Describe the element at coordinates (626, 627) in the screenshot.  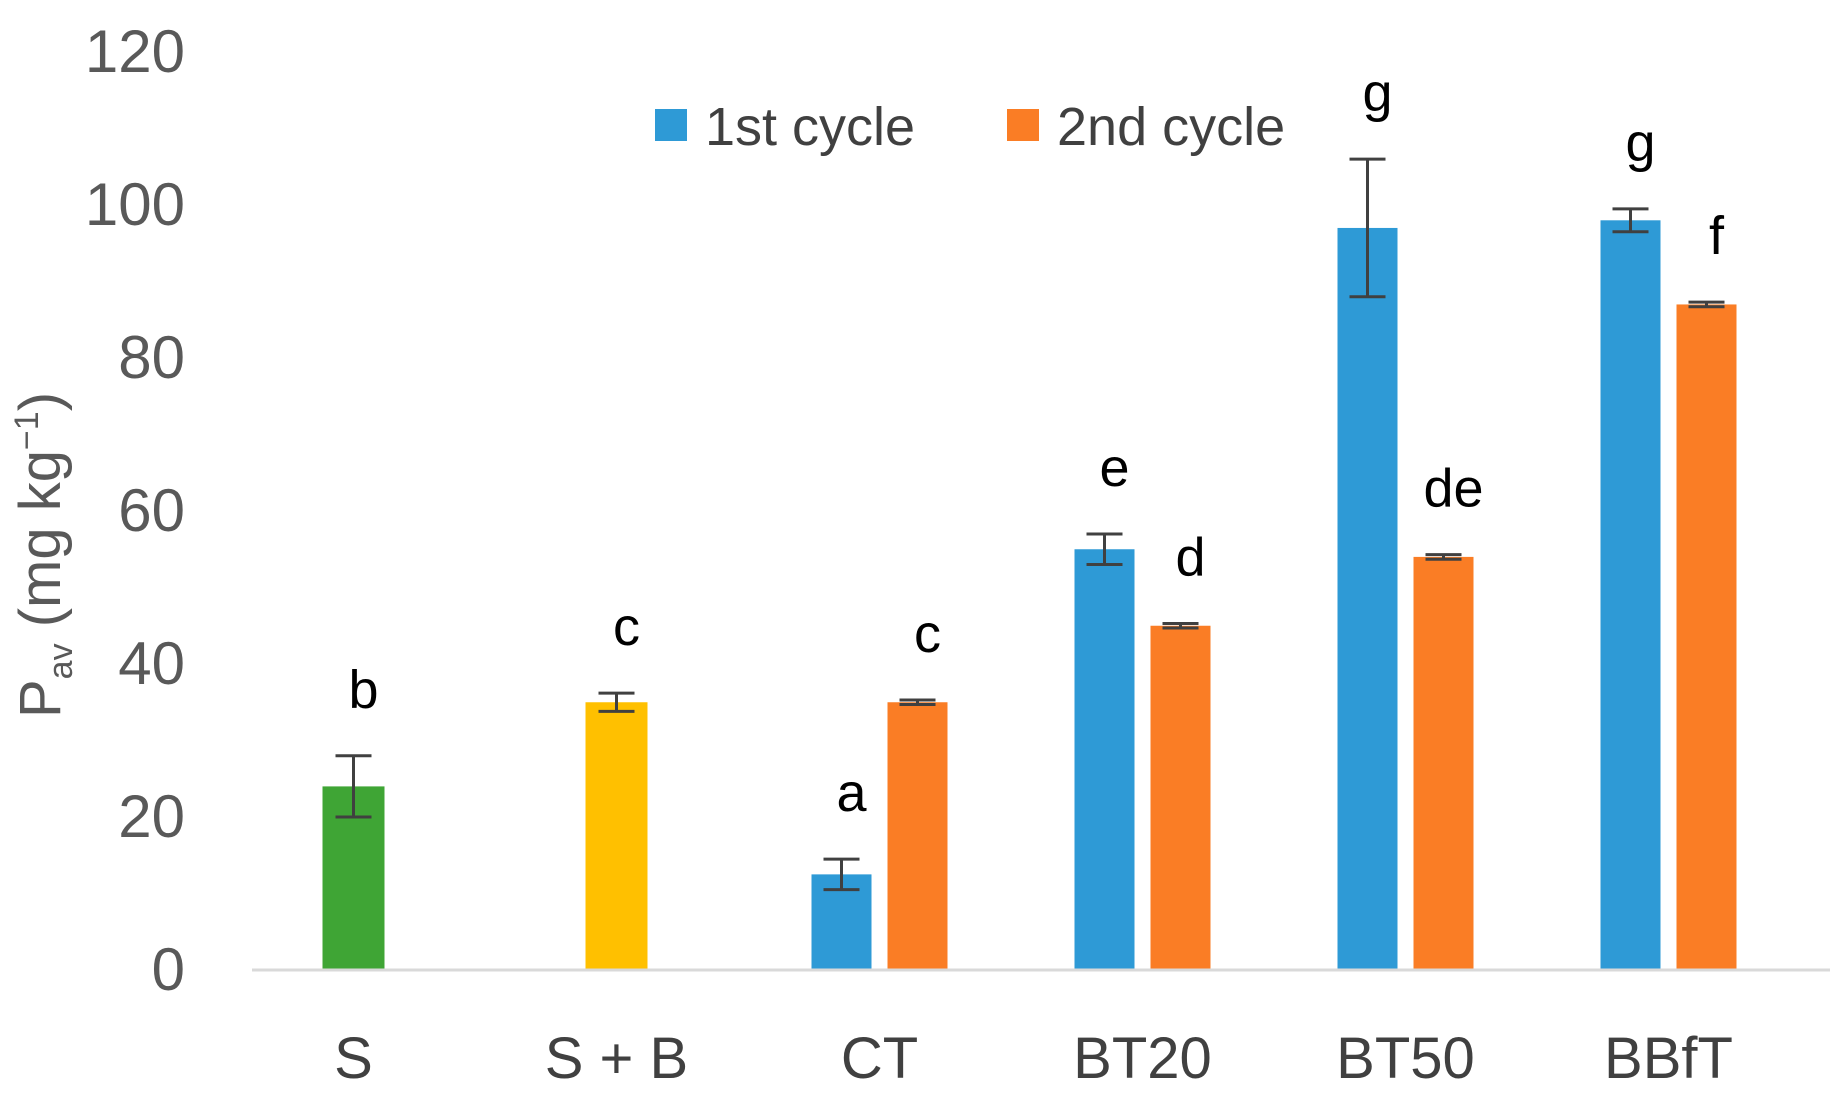
I see `bar-sb-sig-label: c` at that location.